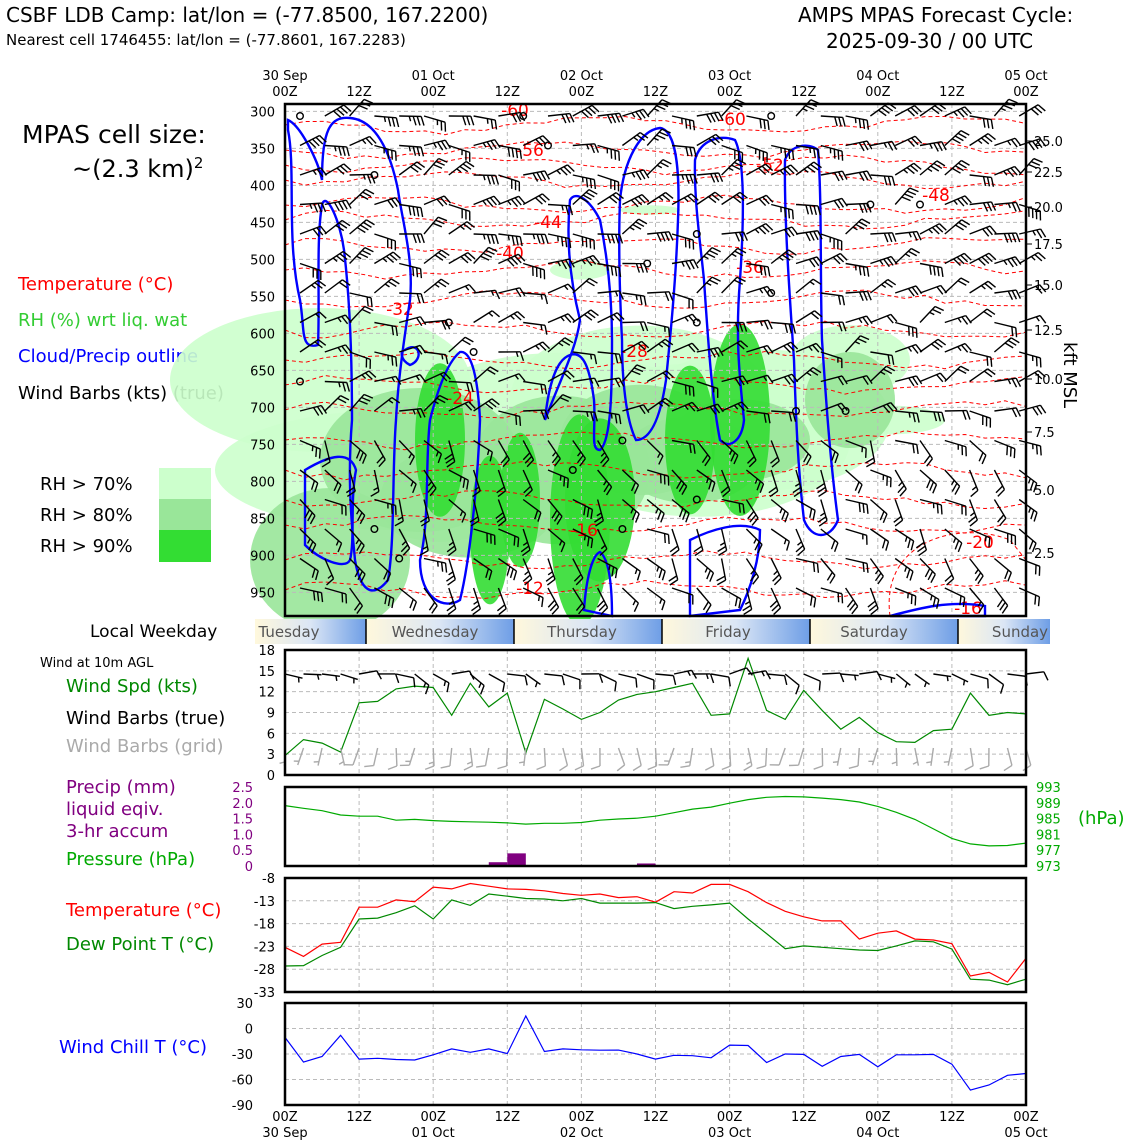 This screenshot has width=1140, height=1140. I want to click on wind-barbs-true-label: Wind Barbs (true), so click(146, 718).